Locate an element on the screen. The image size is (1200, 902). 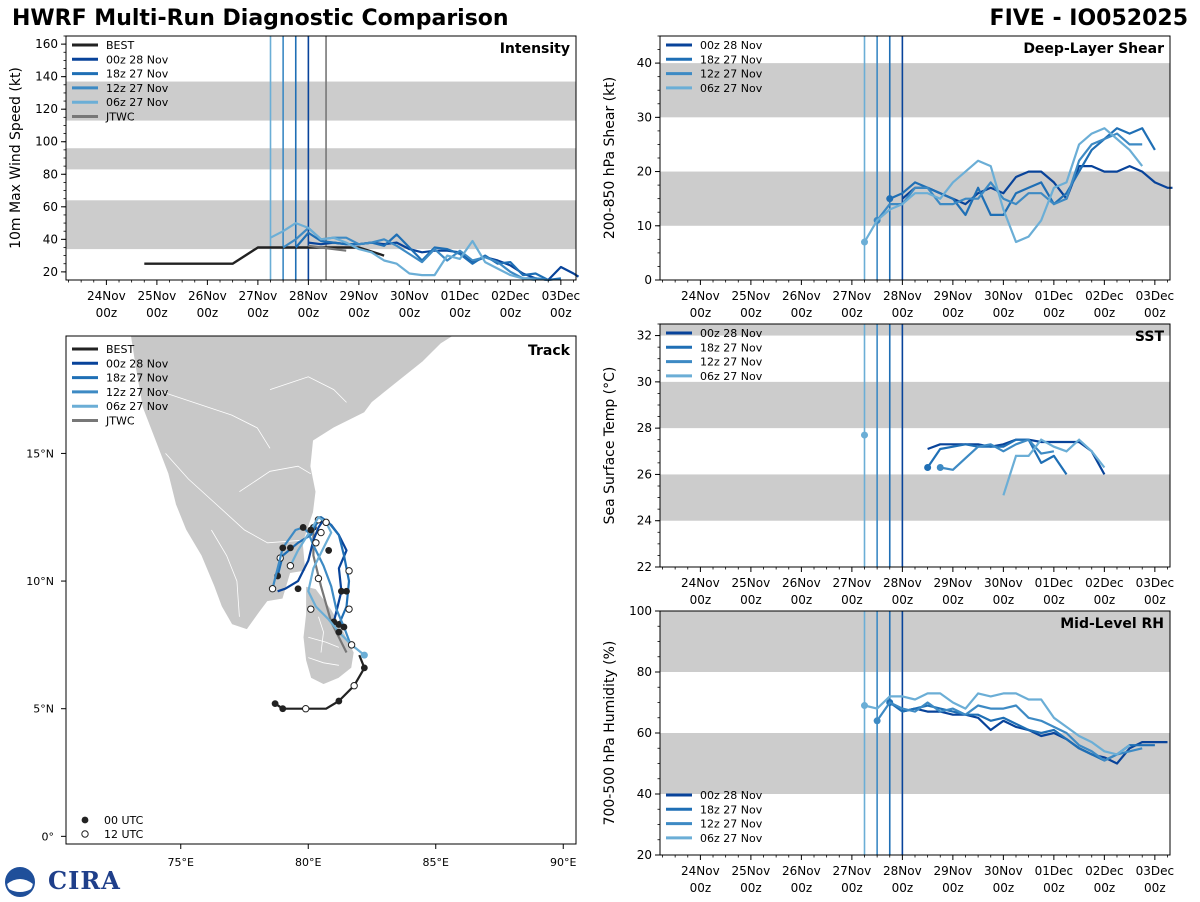
rh-ylabel: 700-500 hPa Humidity (%) is located at coordinates (610, 733).